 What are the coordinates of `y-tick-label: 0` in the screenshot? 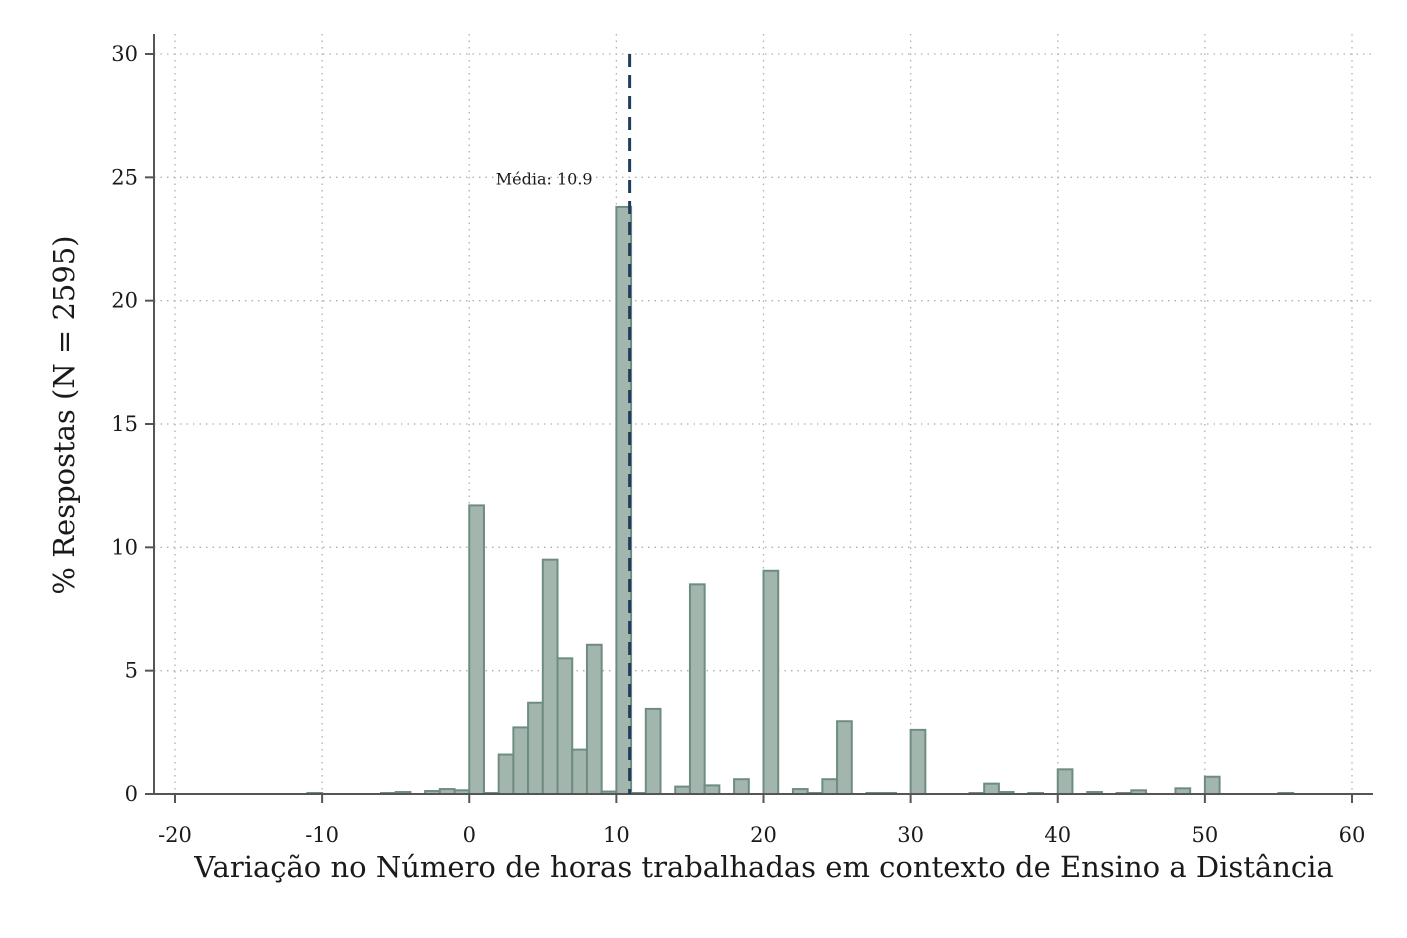 It's located at (131, 794).